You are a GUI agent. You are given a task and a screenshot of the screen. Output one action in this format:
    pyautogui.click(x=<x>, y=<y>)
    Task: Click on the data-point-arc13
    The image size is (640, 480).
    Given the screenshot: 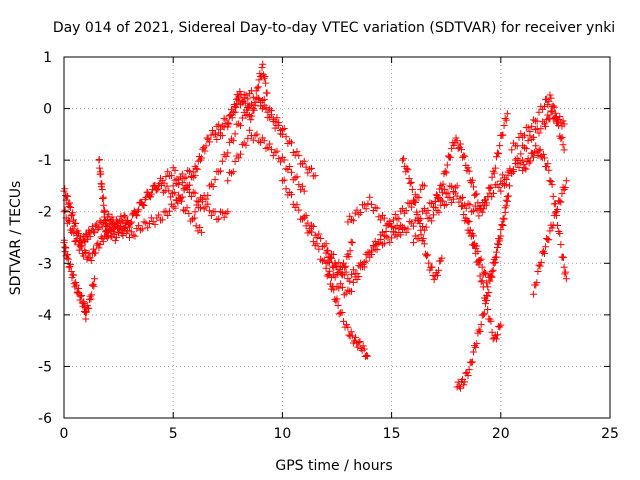 What is the action you would take?
    pyautogui.click(x=333, y=255)
    